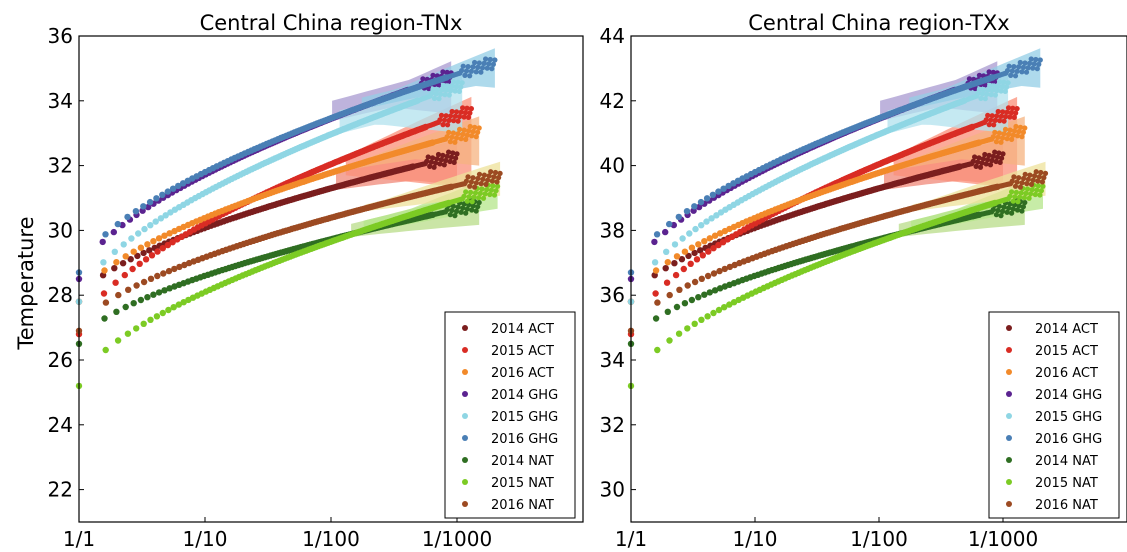 The image size is (1127, 552). Describe the element at coordinates (60, 425) in the screenshot. I see `y-tick-label: 24` at that location.